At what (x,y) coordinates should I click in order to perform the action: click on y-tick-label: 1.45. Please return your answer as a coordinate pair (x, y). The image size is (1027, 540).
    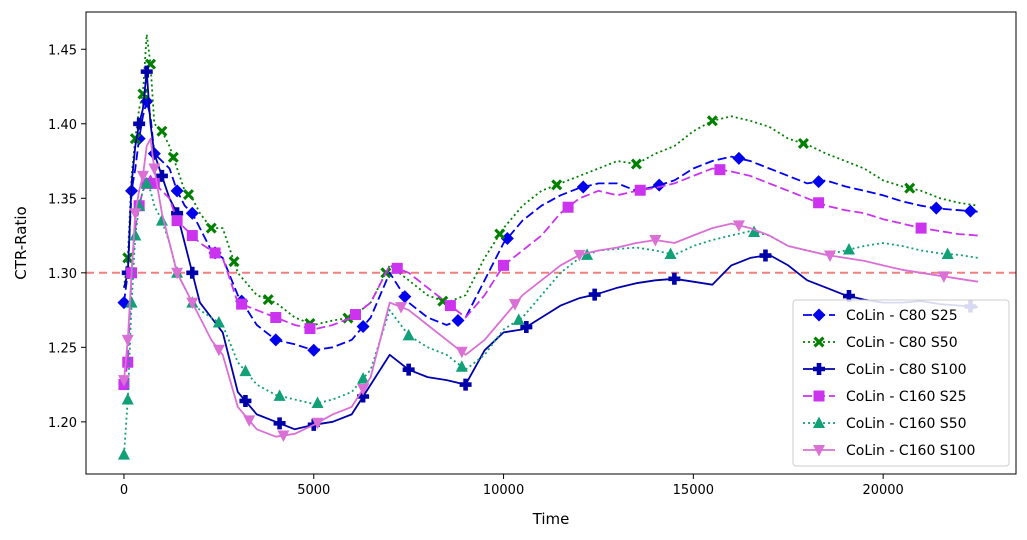
    Looking at the image, I should click on (62, 50).